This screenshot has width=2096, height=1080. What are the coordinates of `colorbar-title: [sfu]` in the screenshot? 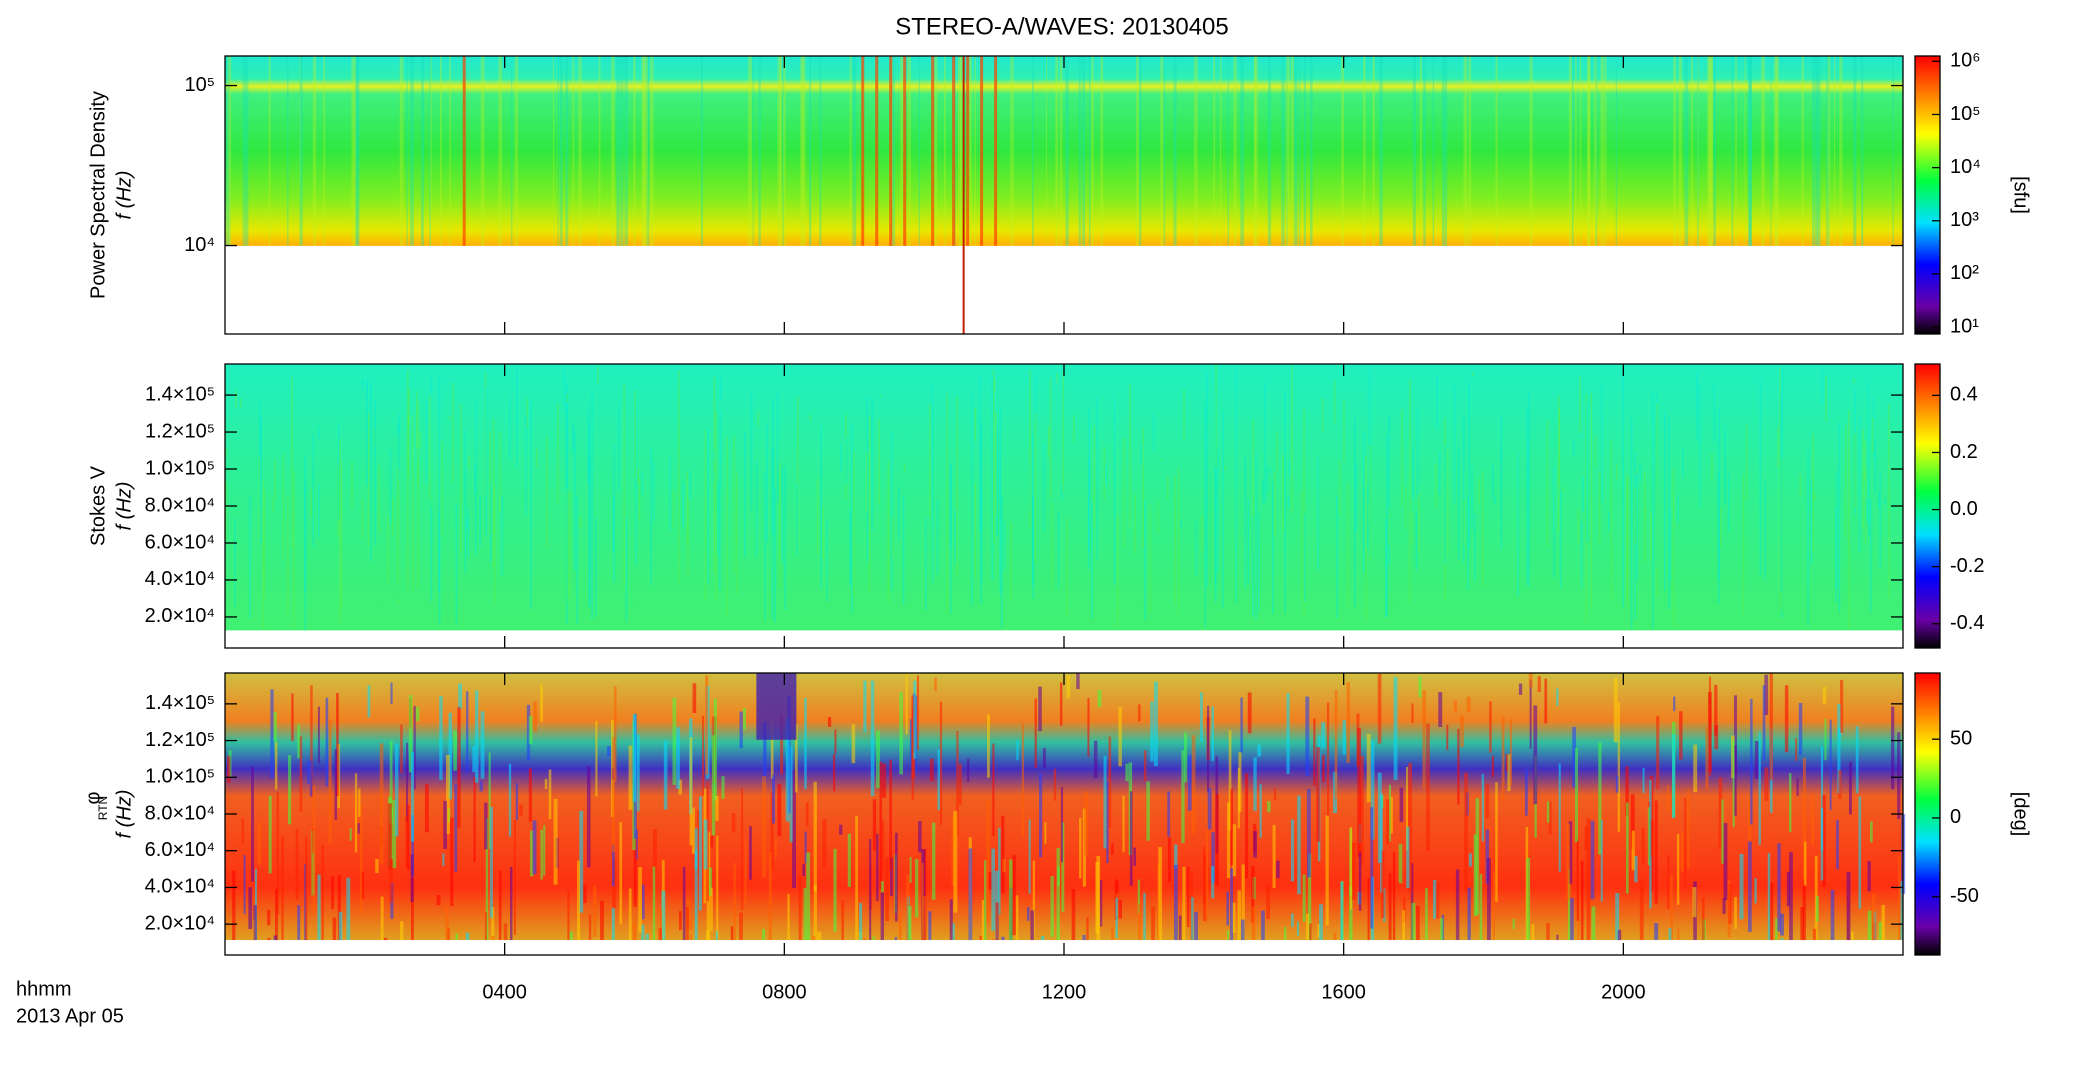 It's located at (2021, 195).